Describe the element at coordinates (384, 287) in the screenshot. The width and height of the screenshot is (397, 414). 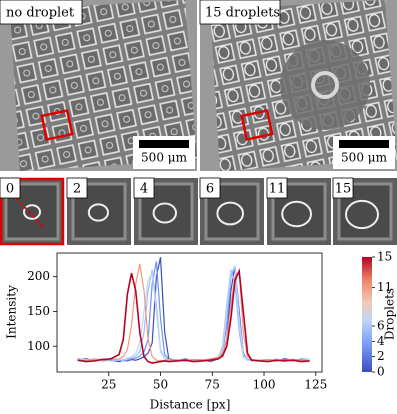
I see `colorbar-tick-label: 11` at that location.